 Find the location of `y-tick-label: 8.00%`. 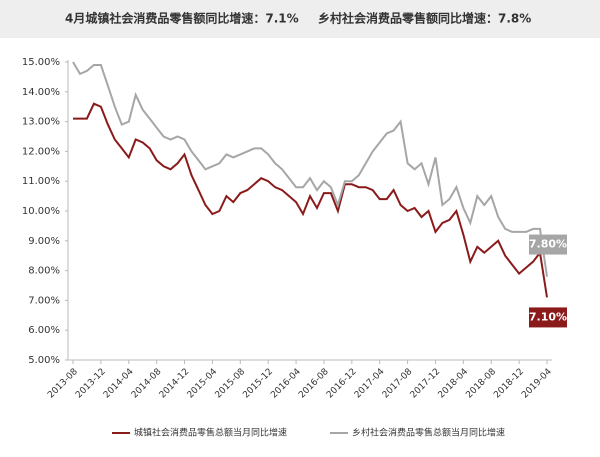

y-tick-label: 8.00% is located at coordinates (44, 271).